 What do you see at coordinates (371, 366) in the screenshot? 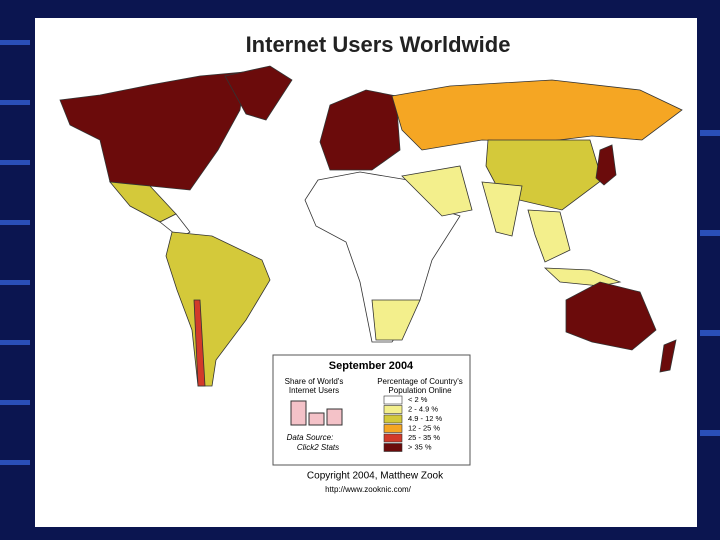
I see `legend-date: September 2004` at bounding box center [371, 366].